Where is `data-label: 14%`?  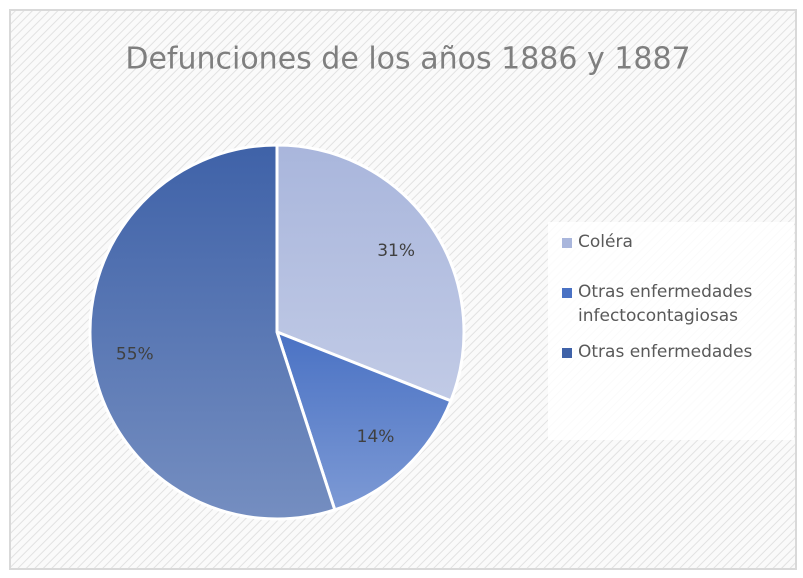 data-label: 14% is located at coordinates (376, 437).